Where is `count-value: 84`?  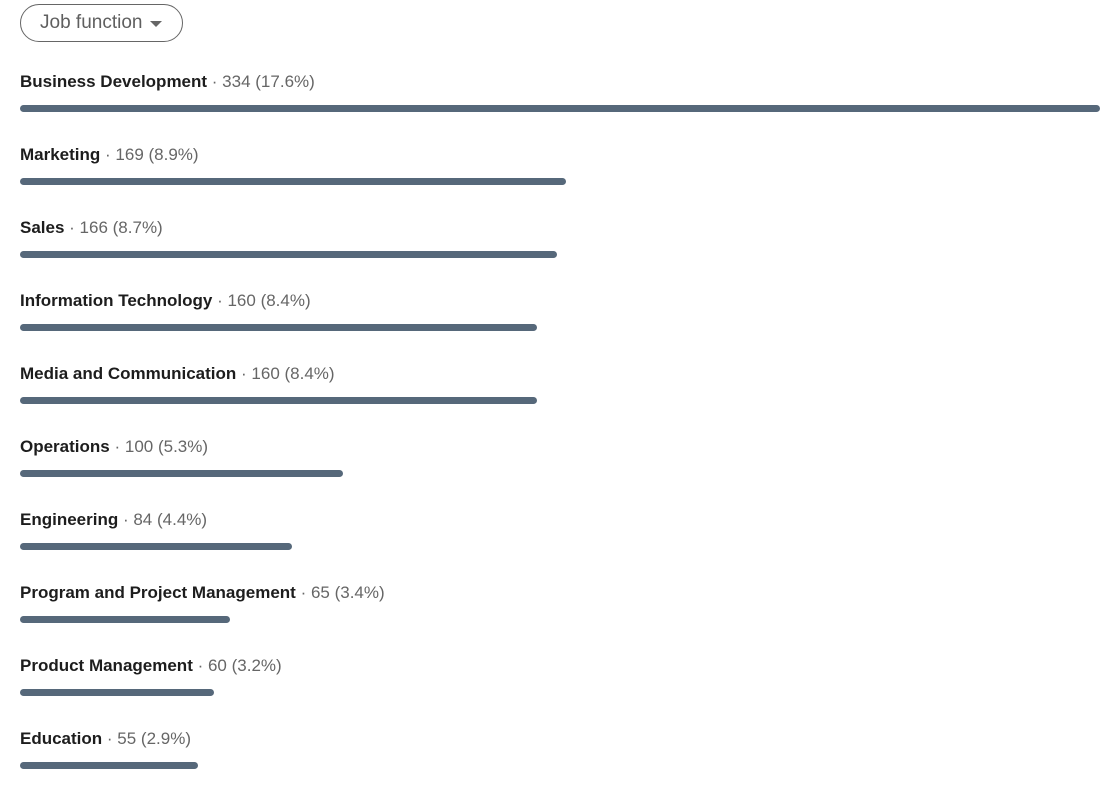 count-value: 84 is located at coordinates (143, 519).